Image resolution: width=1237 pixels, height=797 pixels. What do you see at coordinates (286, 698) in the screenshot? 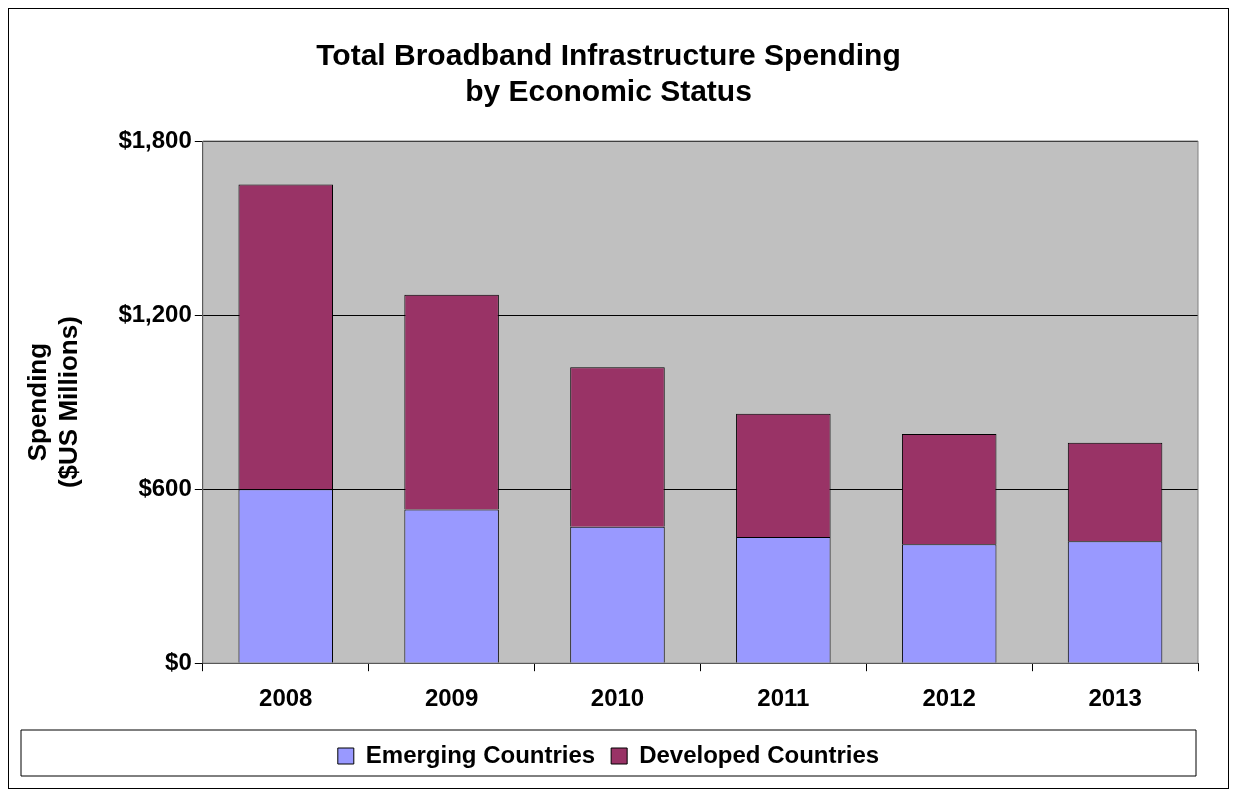
I see `x-tick-label: 2008` at bounding box center [286, 698].